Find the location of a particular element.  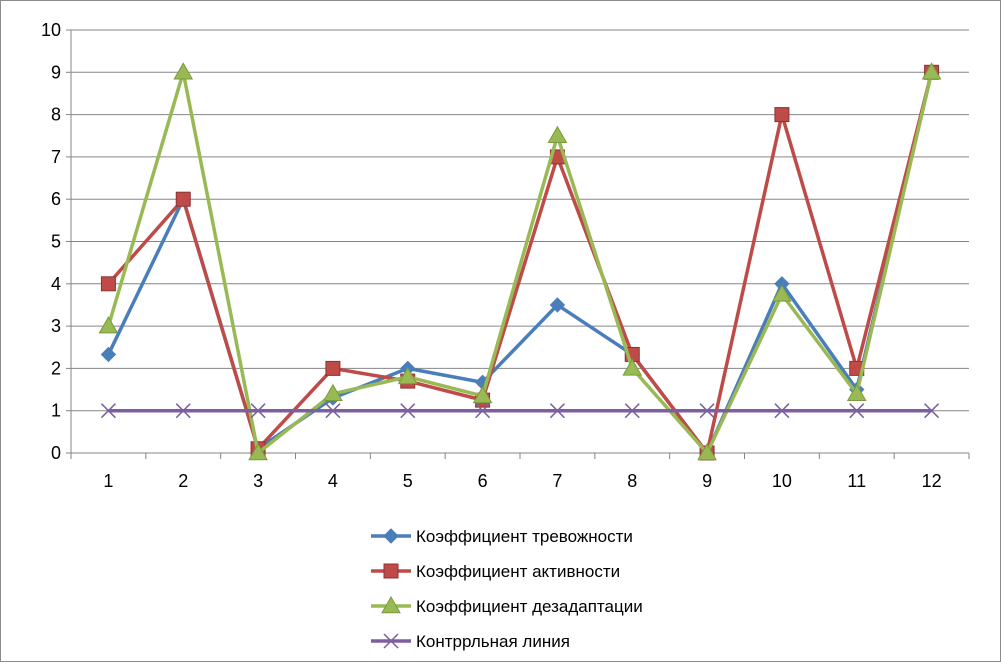

x-tick-label: 10 is located at coordinates (782, 481).